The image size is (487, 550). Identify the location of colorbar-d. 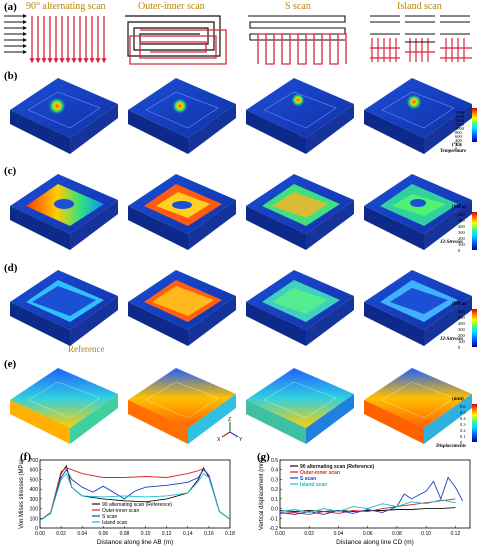
(474, 328).